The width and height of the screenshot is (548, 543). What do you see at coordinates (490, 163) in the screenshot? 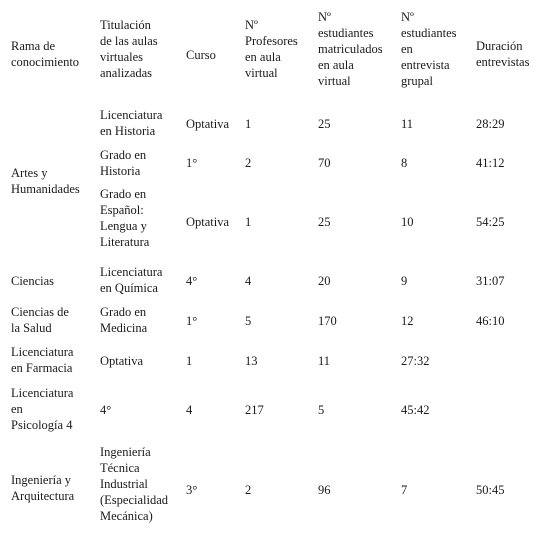
I see `table-cell: 41:12` at bounding box center [490, 163].